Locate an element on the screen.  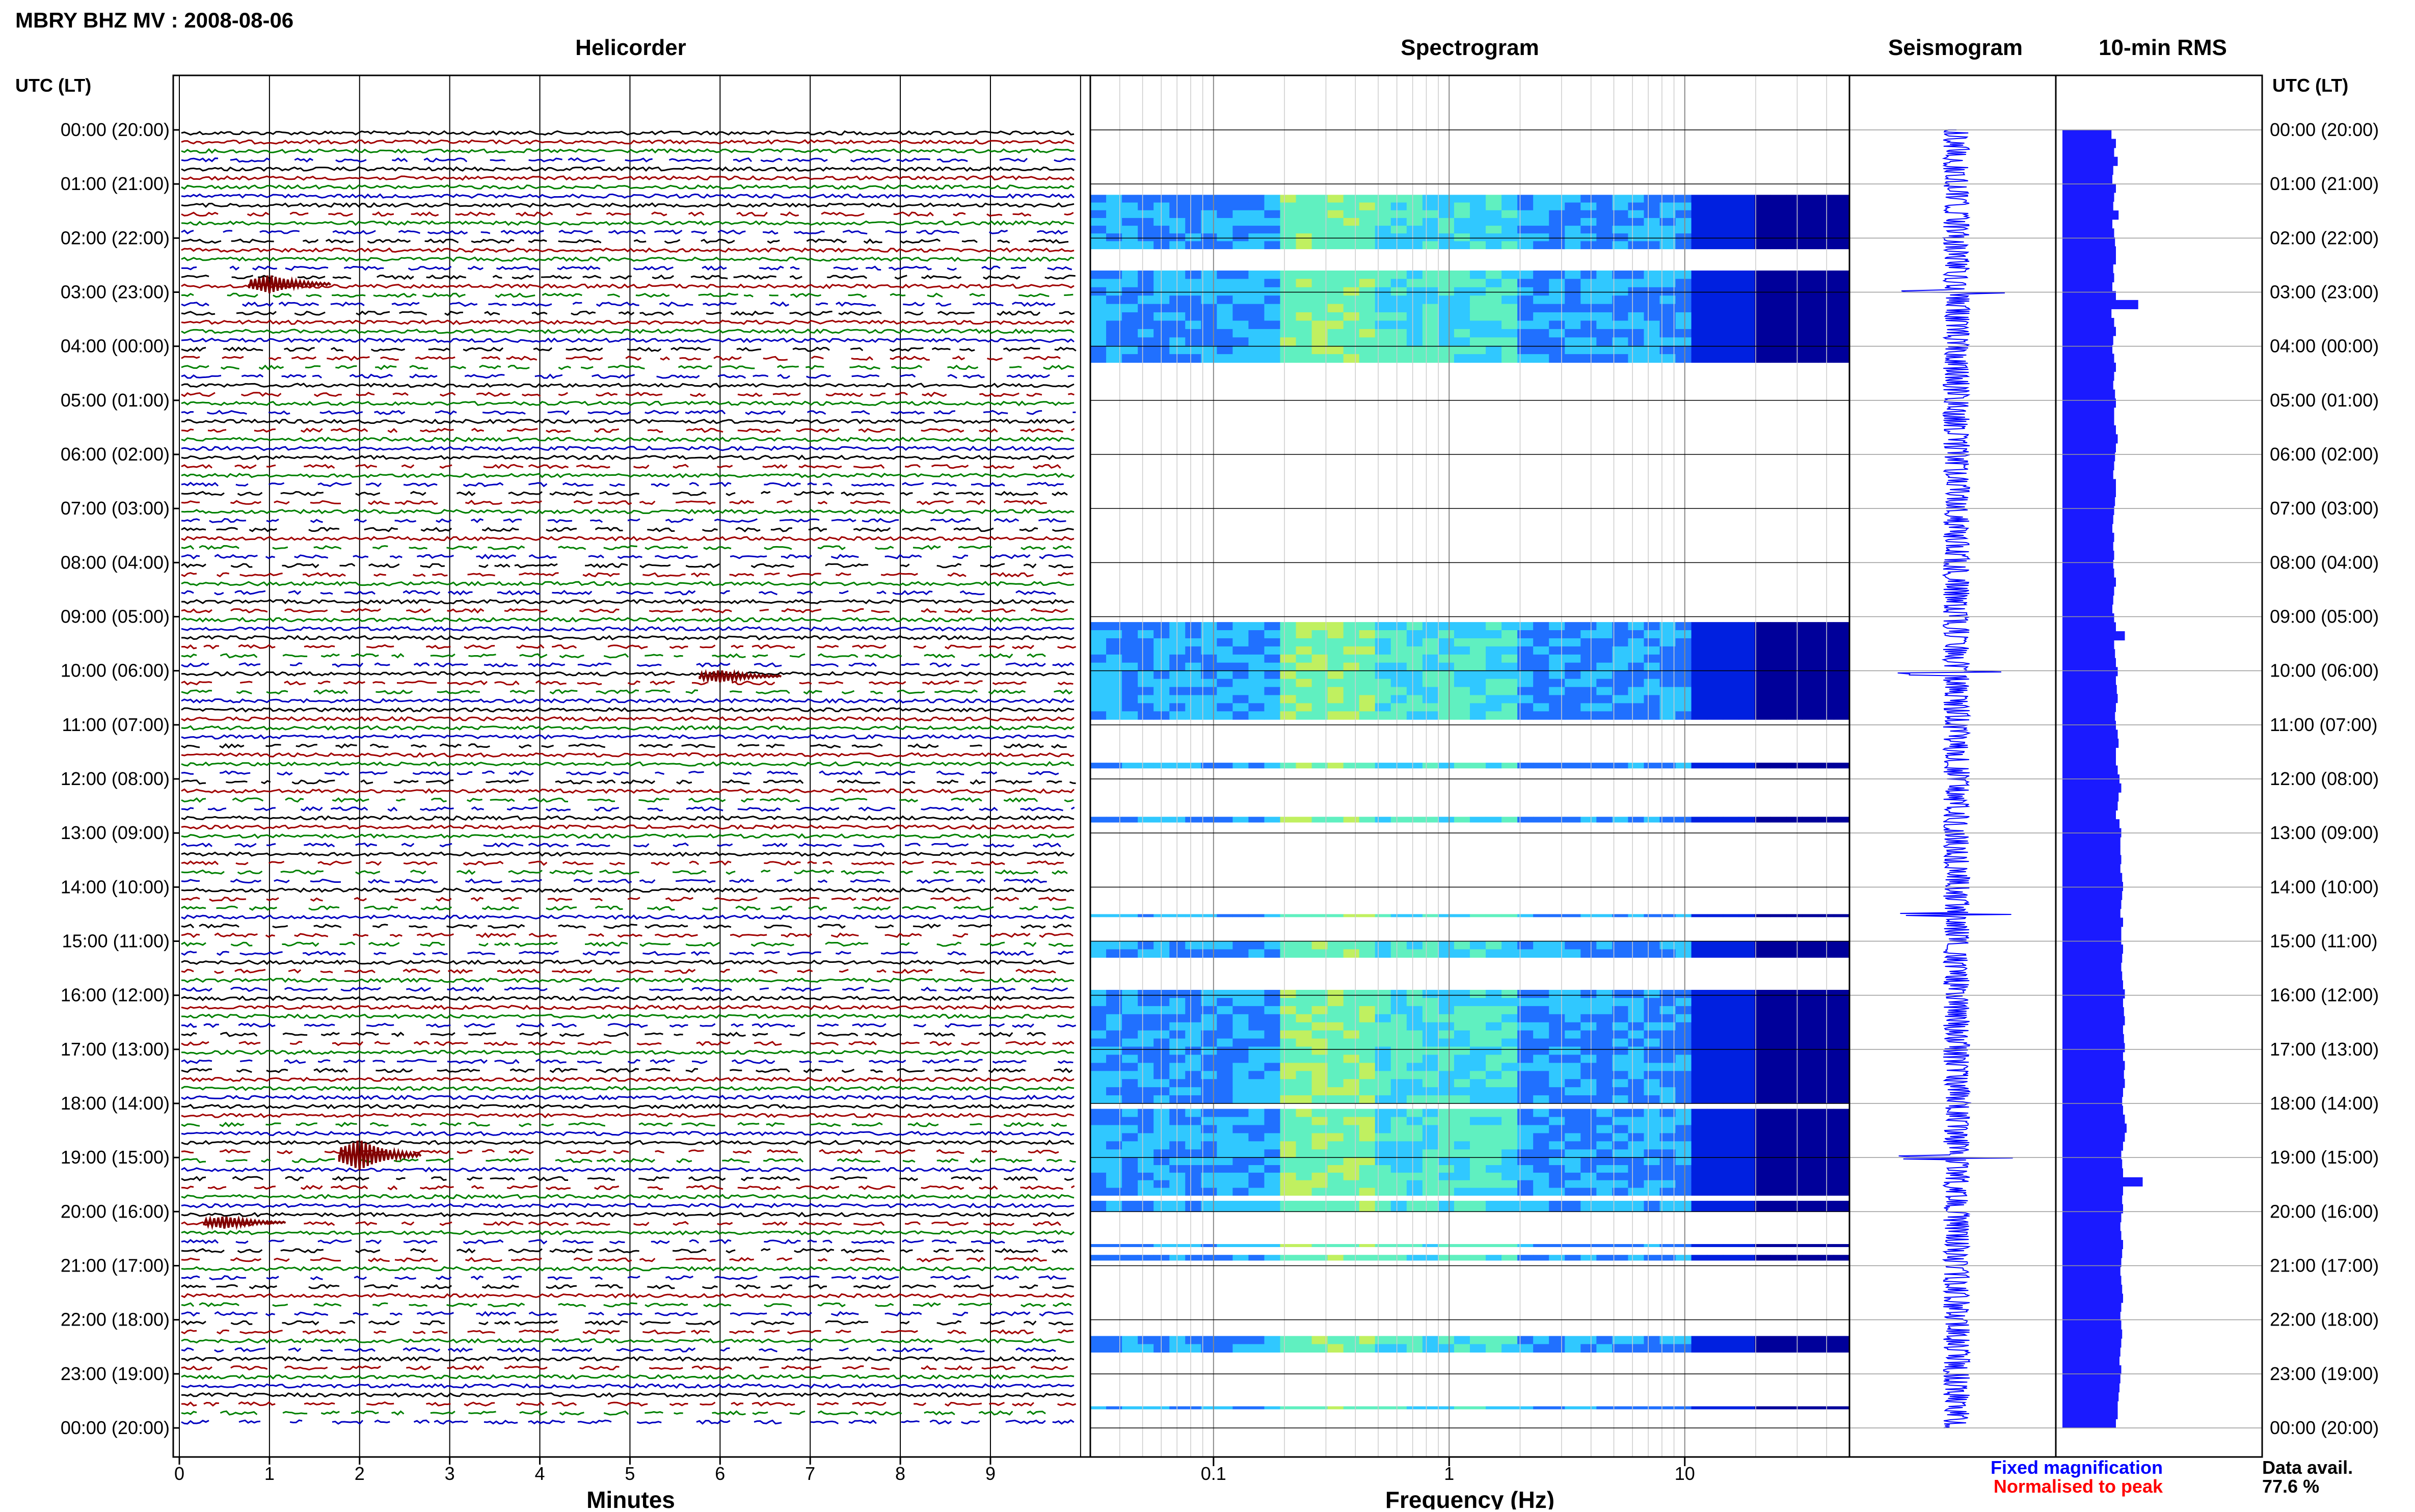
time-label-right: 07:00 (03:00) is located at coordinates (2325, 509).